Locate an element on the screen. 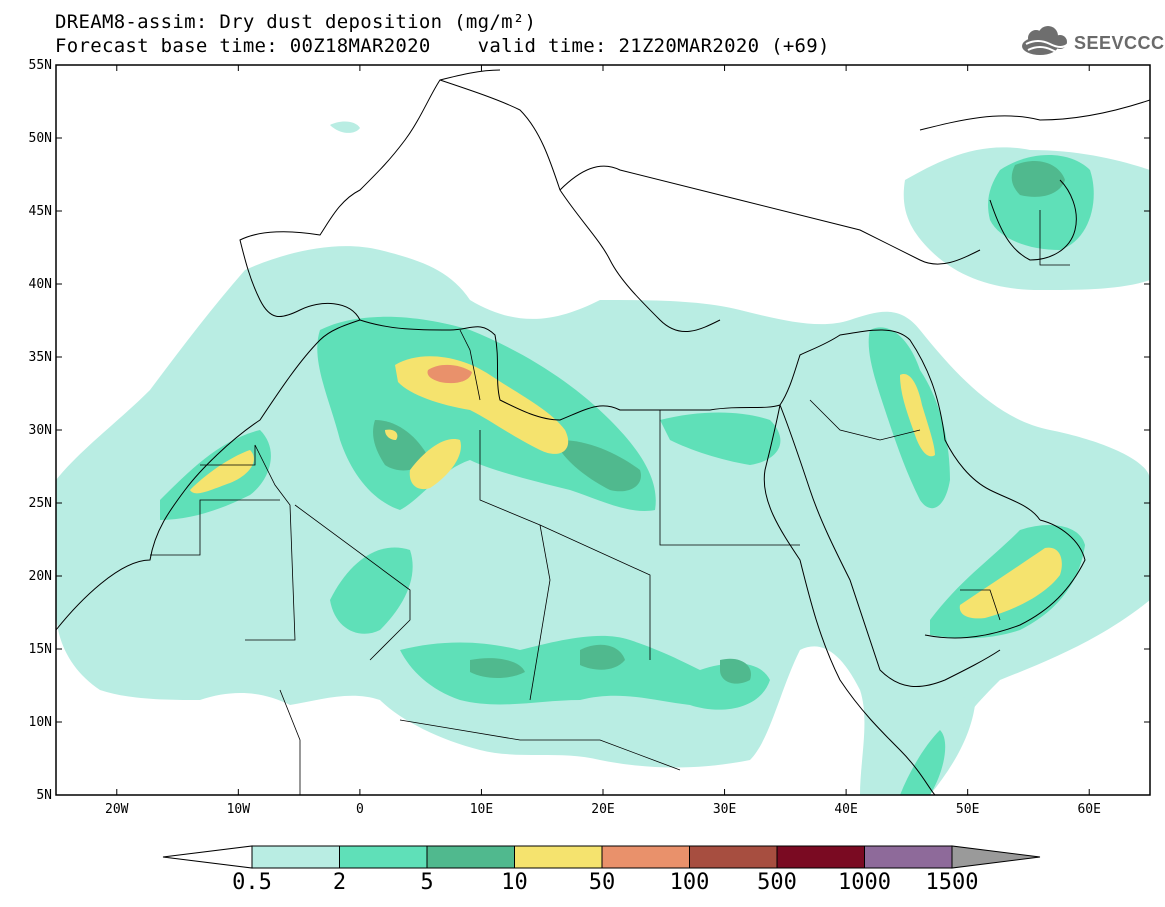  lat-label: 30N is located at coordinates (40, 430).